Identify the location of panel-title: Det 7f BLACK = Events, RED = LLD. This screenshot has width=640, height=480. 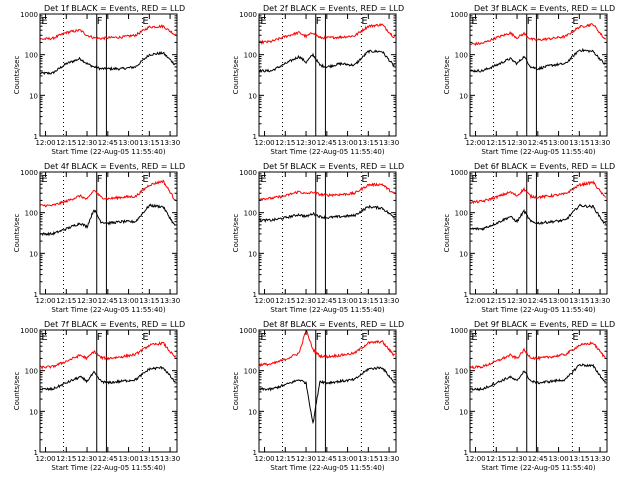
(114, 324).